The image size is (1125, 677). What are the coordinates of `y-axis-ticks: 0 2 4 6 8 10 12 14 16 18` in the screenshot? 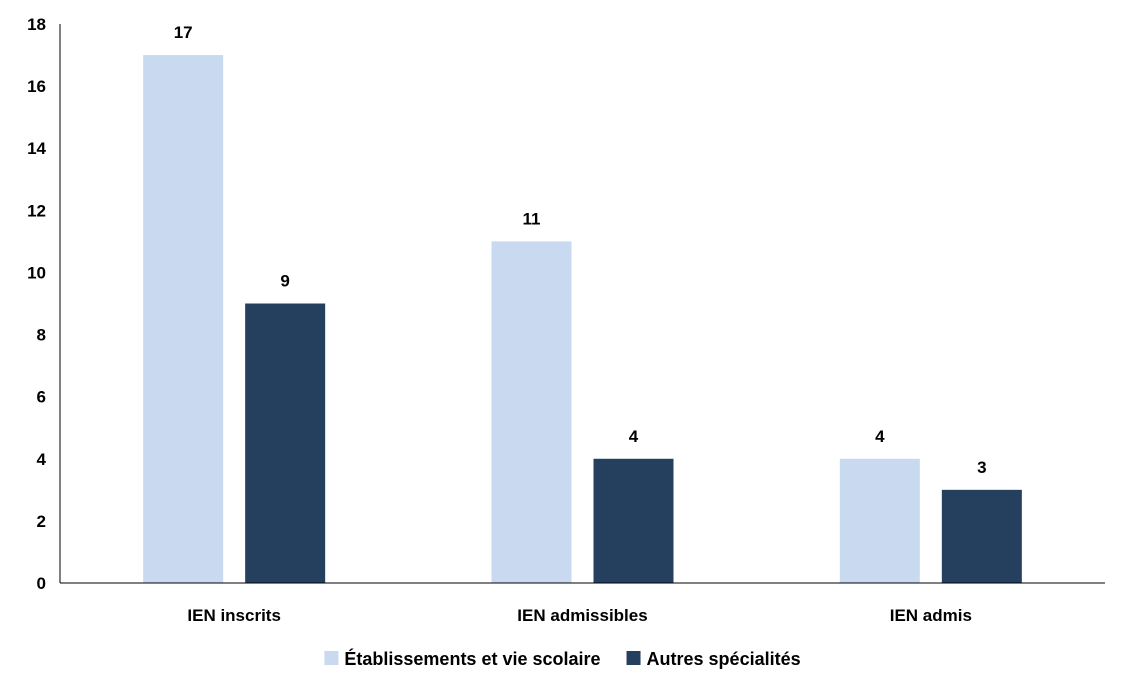 It's located at (36, 304).